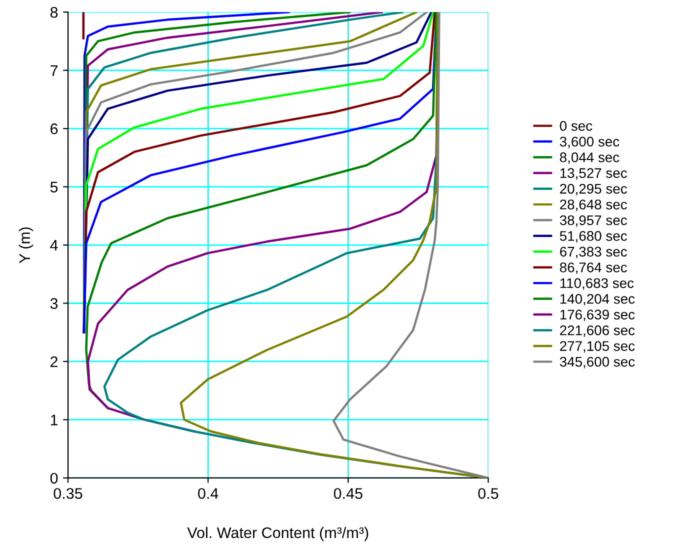  What do you see at coordinates (54, 12) in the screenshot?
I see `y-tick-label: 8` at bounding box center [54, 12].